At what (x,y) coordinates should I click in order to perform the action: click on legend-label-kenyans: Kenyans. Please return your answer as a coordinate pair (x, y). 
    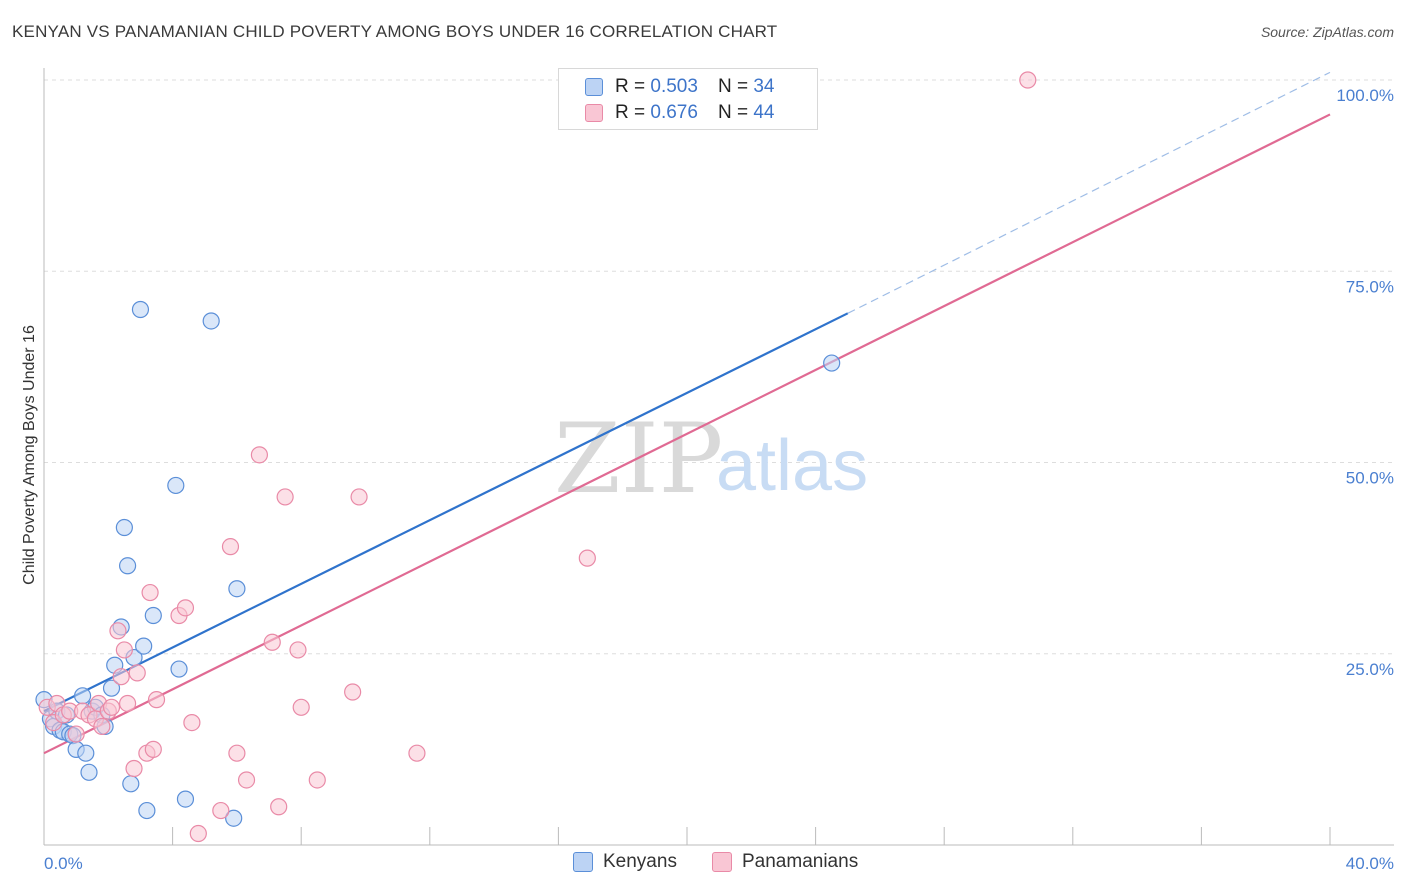
    Looking at the image, I should click on (640, 861).